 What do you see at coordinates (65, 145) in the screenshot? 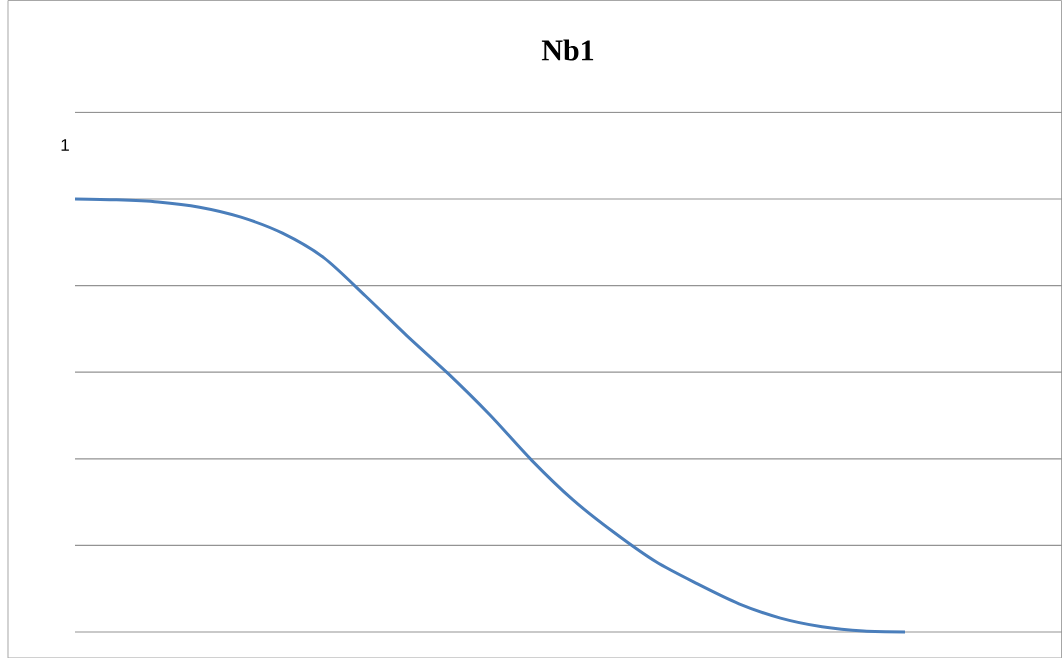
I see `text: 1` at bounding box center [65, 145].